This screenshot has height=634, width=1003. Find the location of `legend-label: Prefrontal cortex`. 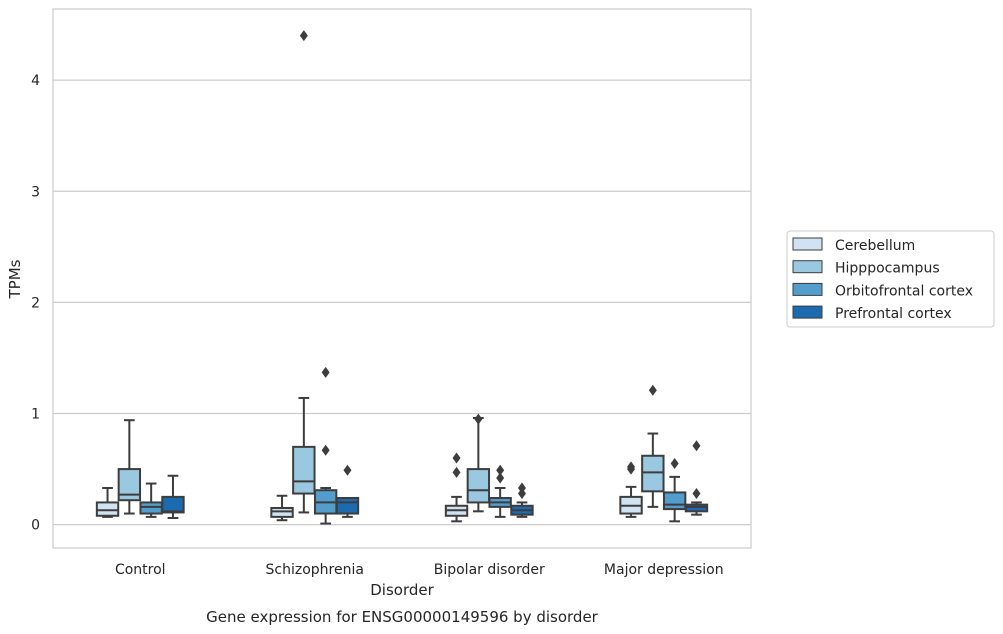

legend-label: Prefrontal cortex is located at coordinates (893, 314).